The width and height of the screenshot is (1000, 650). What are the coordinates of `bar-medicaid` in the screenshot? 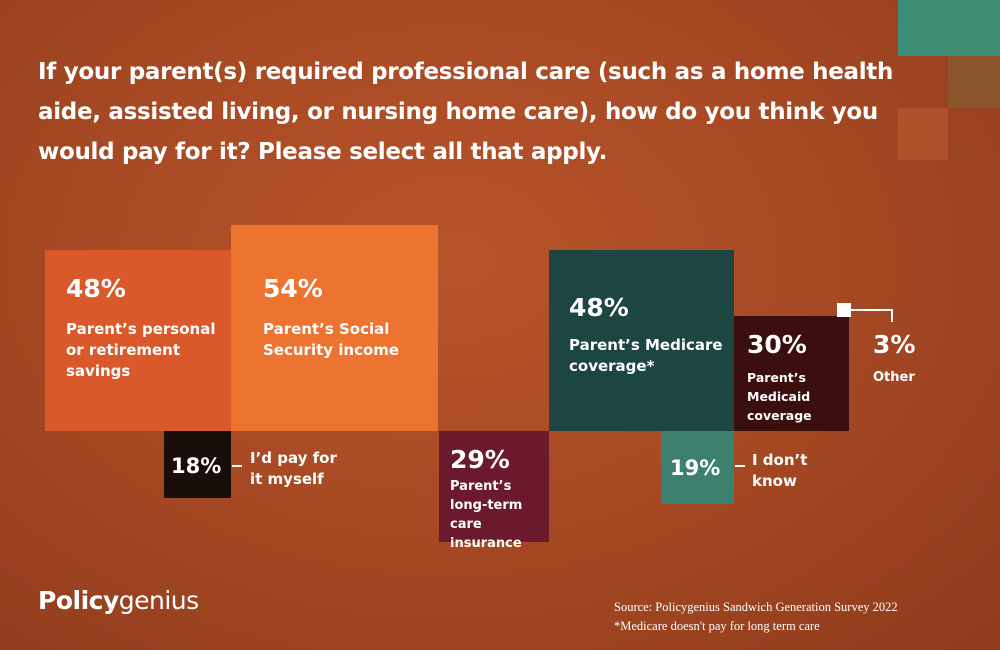 It's located at (791, 373).